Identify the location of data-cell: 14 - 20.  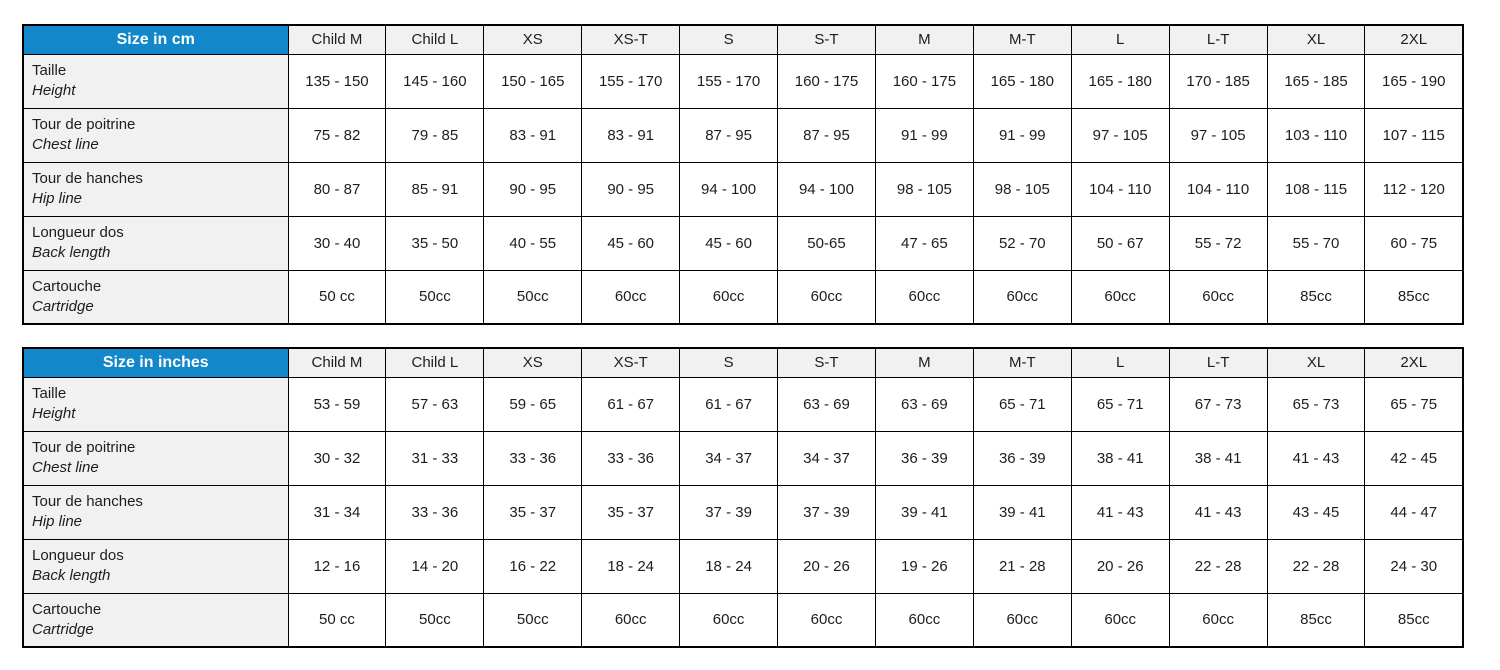
(435, 566).